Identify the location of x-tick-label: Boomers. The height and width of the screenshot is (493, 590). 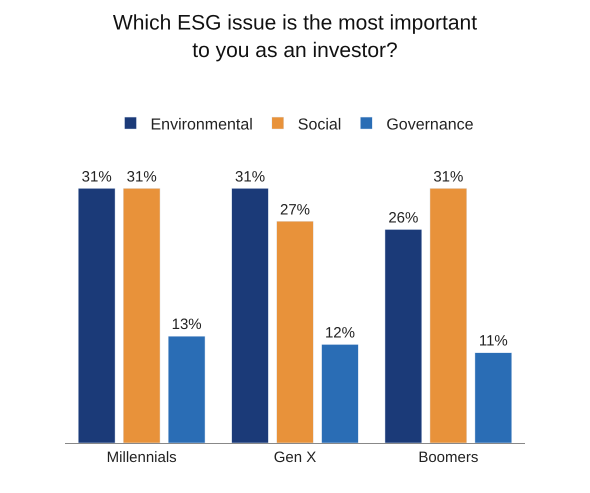
(448, 457).